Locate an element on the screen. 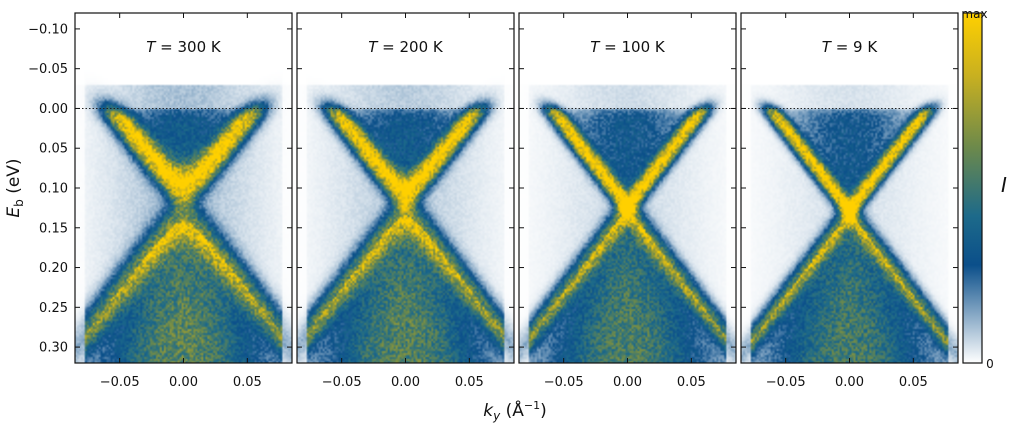  panel-temperature-label: T = 9 K is located at coordinates (850, 47).